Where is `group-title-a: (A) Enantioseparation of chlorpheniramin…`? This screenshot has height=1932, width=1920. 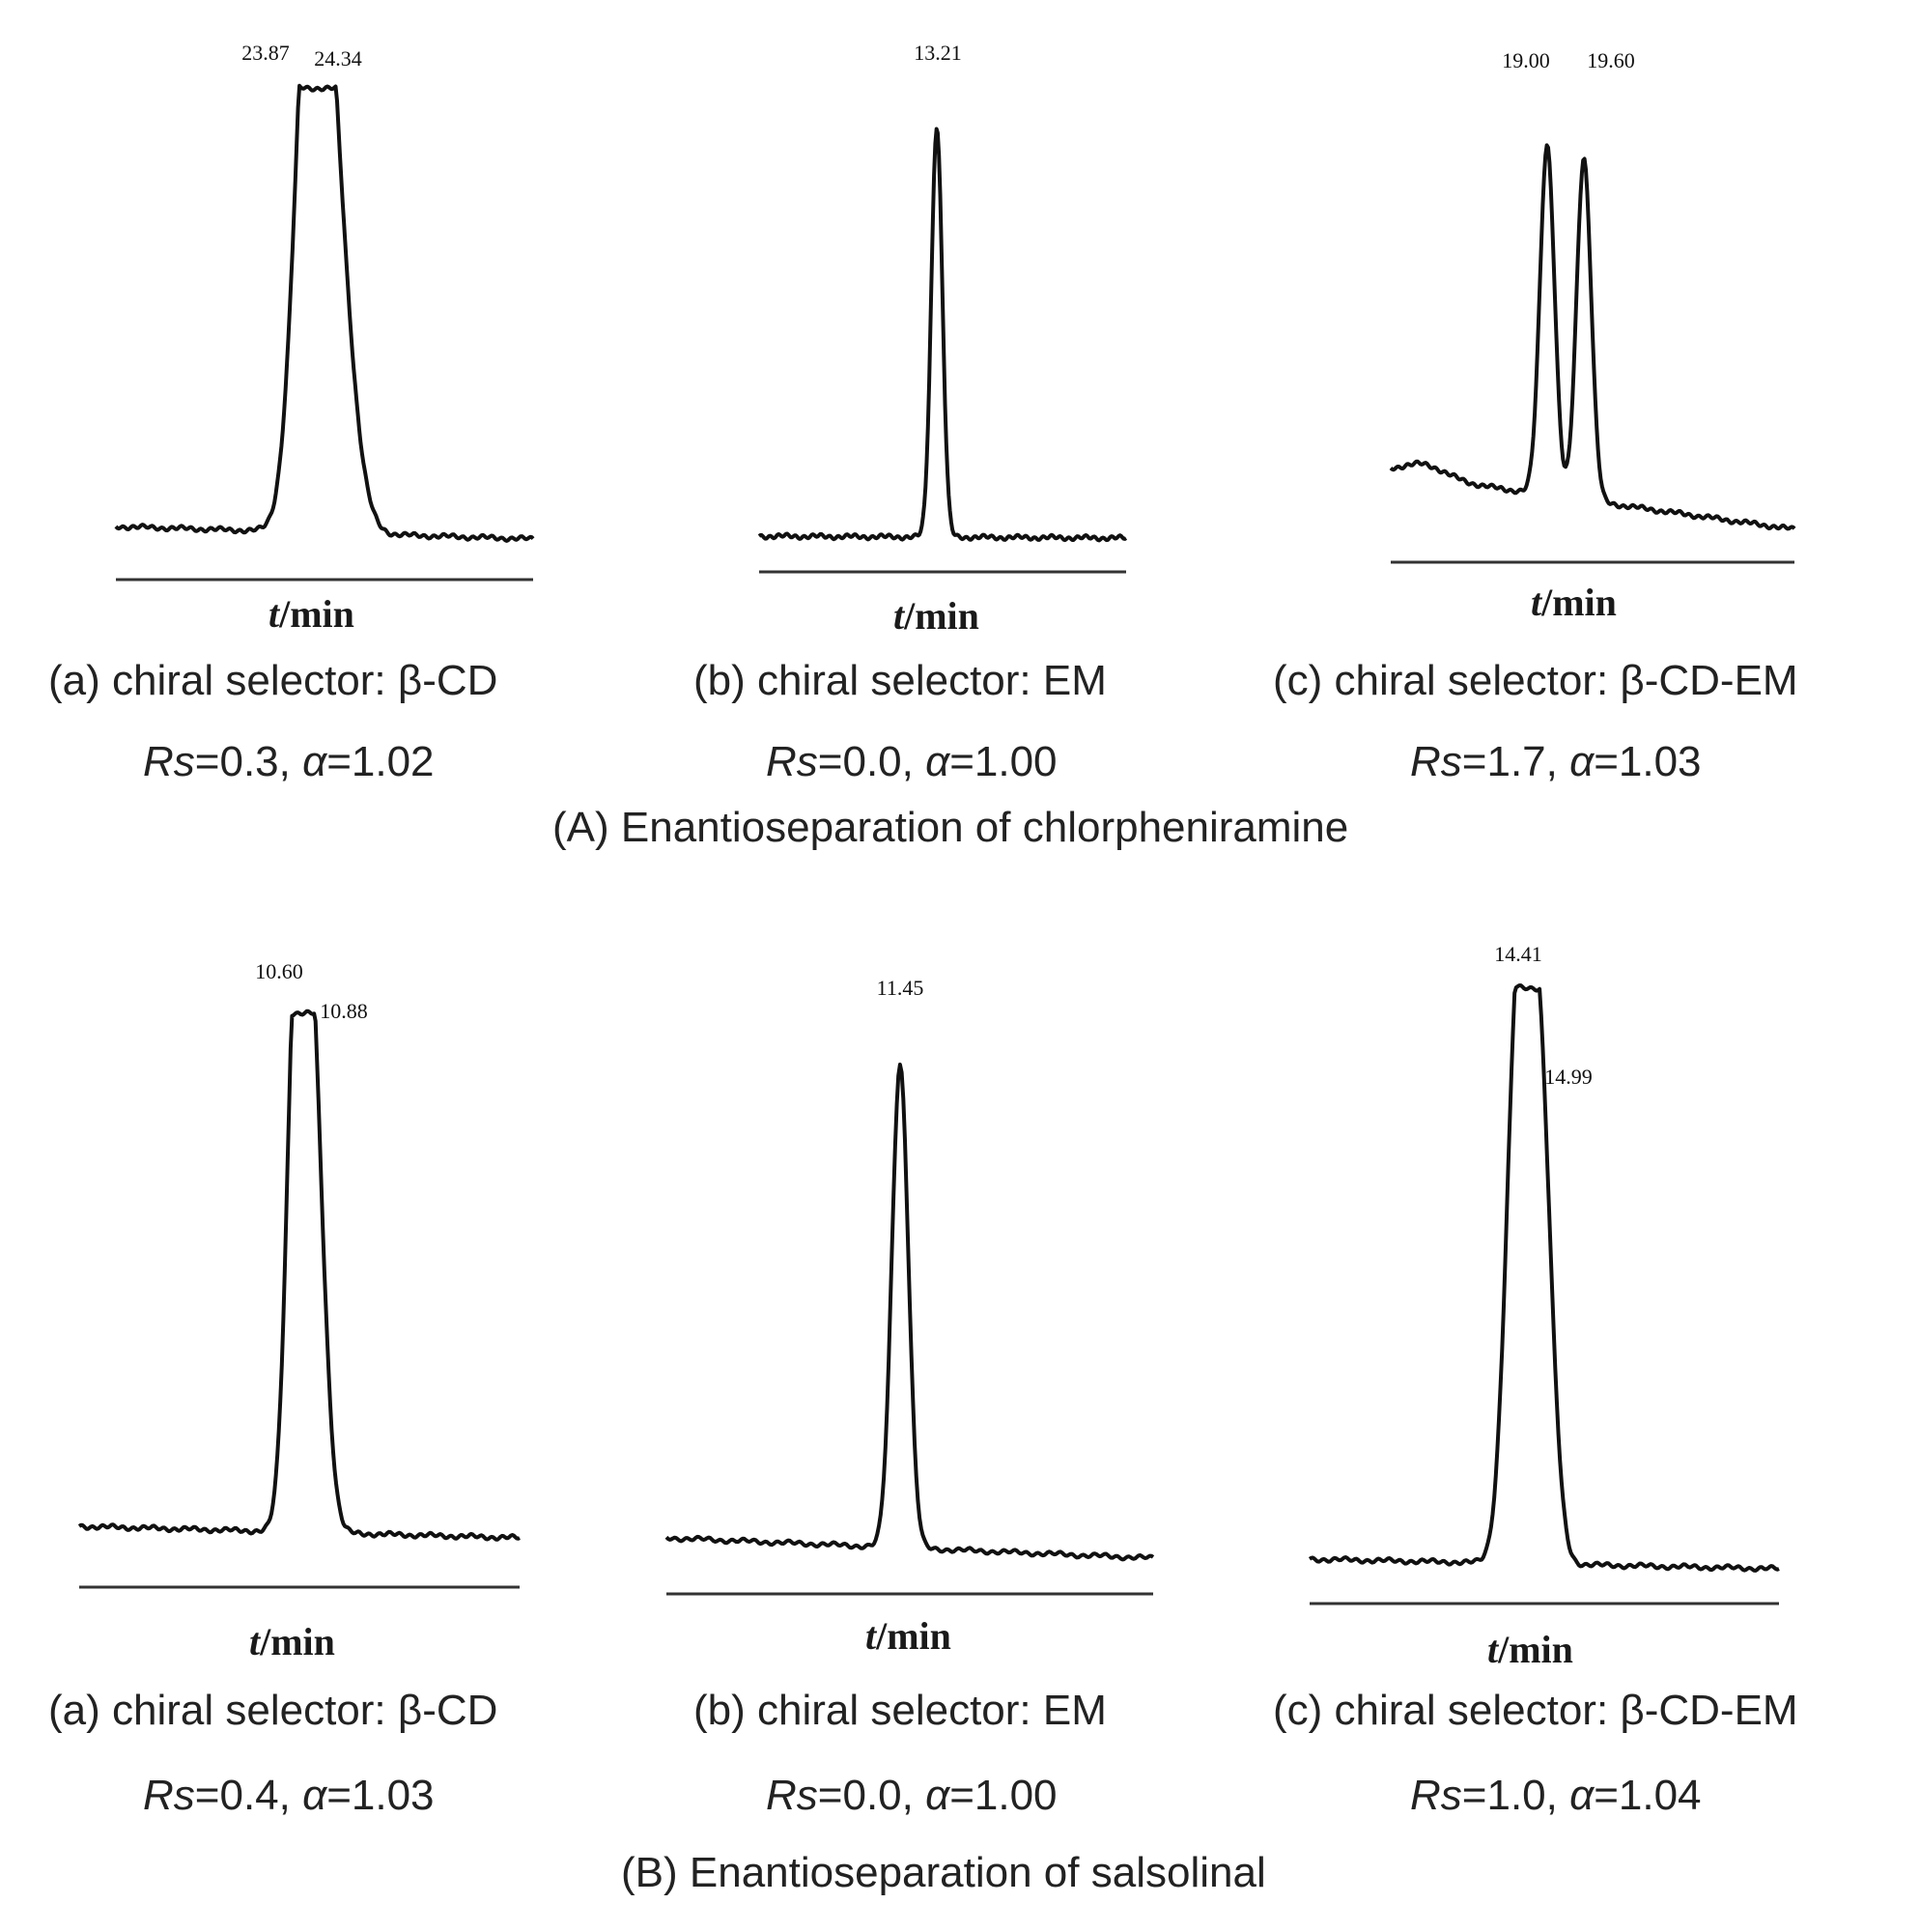
group-title-a: (A) Enantioseparation of chlorpheniramin… is located at coordinates (950, 827).